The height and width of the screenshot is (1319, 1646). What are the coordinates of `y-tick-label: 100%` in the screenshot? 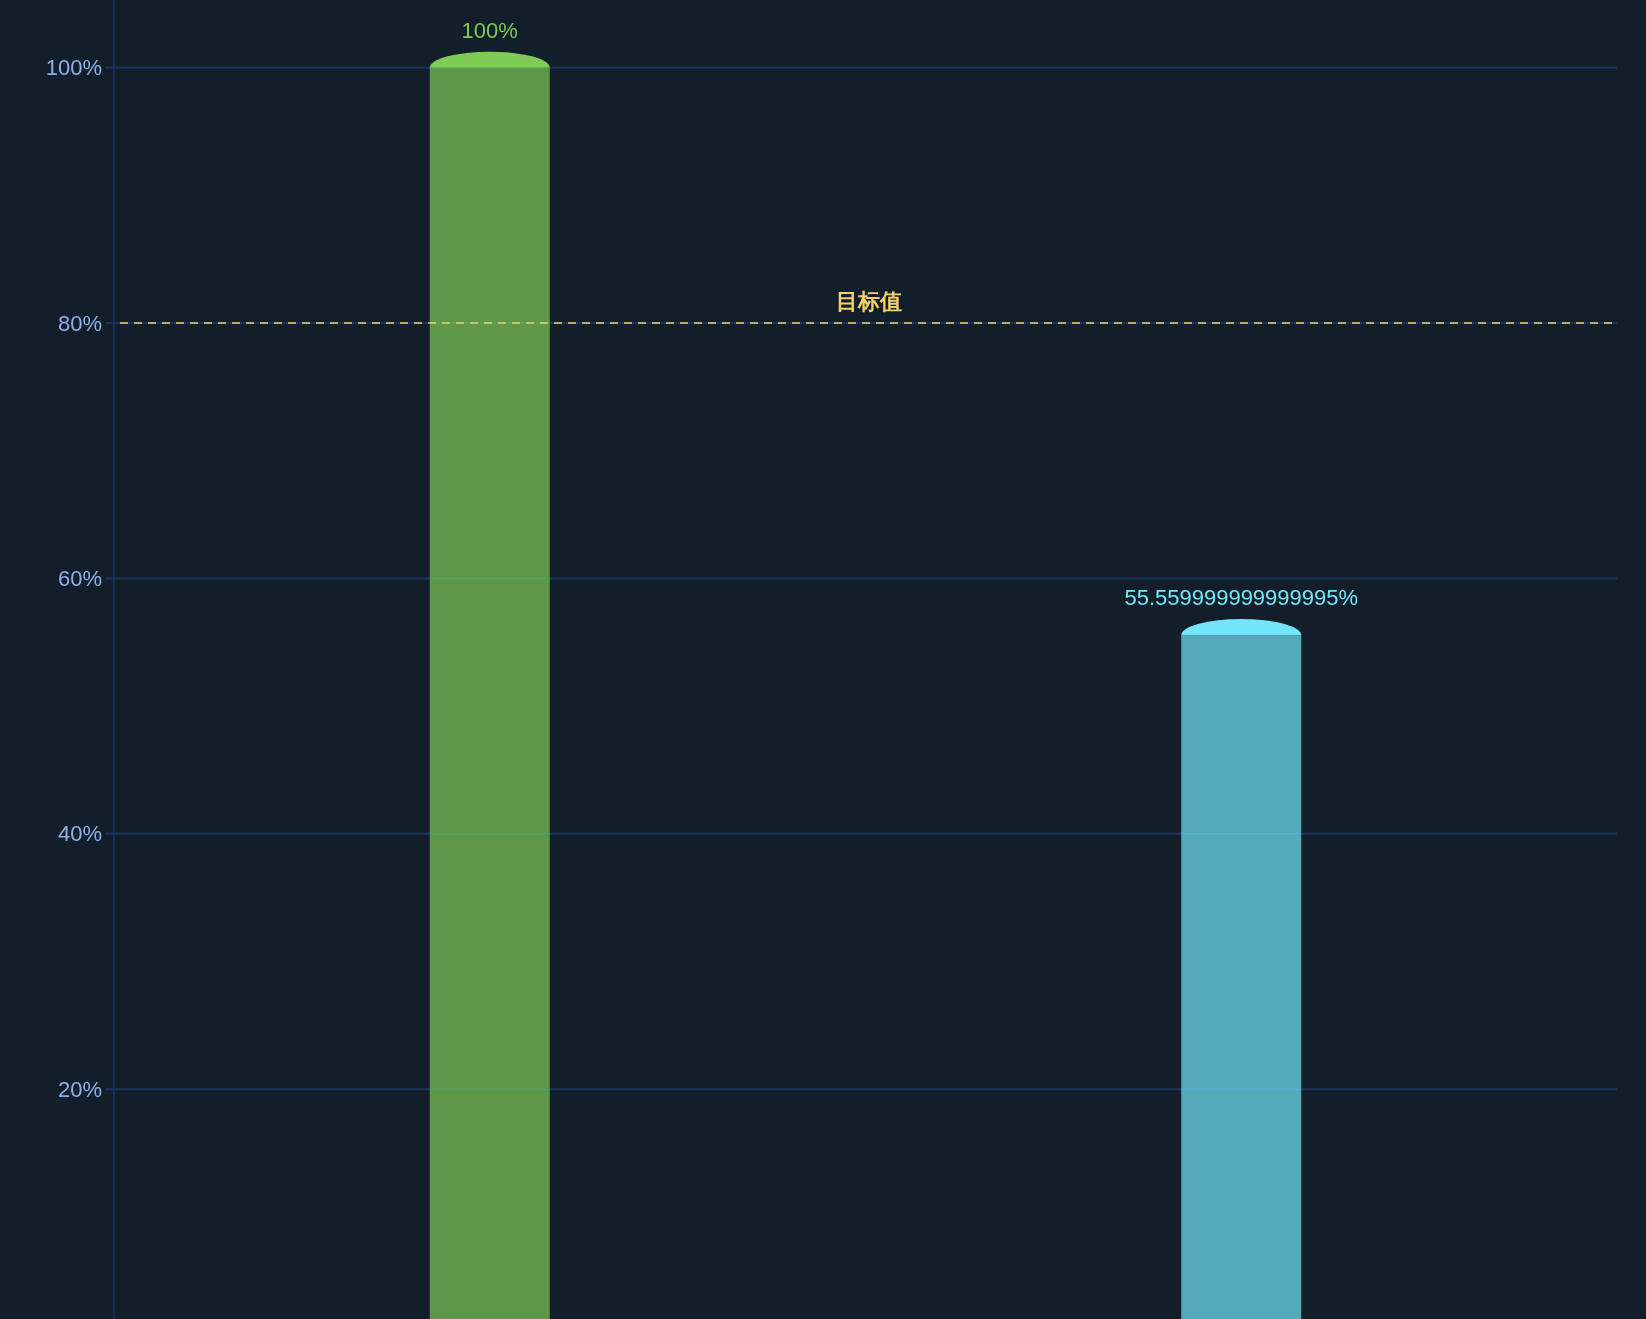 It's located at (73, 68).